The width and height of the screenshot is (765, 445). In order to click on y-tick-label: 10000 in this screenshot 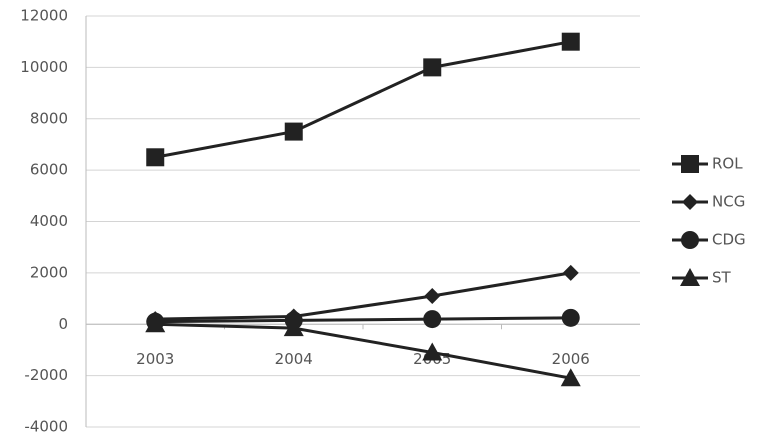, I will do `click(44, 67)`.